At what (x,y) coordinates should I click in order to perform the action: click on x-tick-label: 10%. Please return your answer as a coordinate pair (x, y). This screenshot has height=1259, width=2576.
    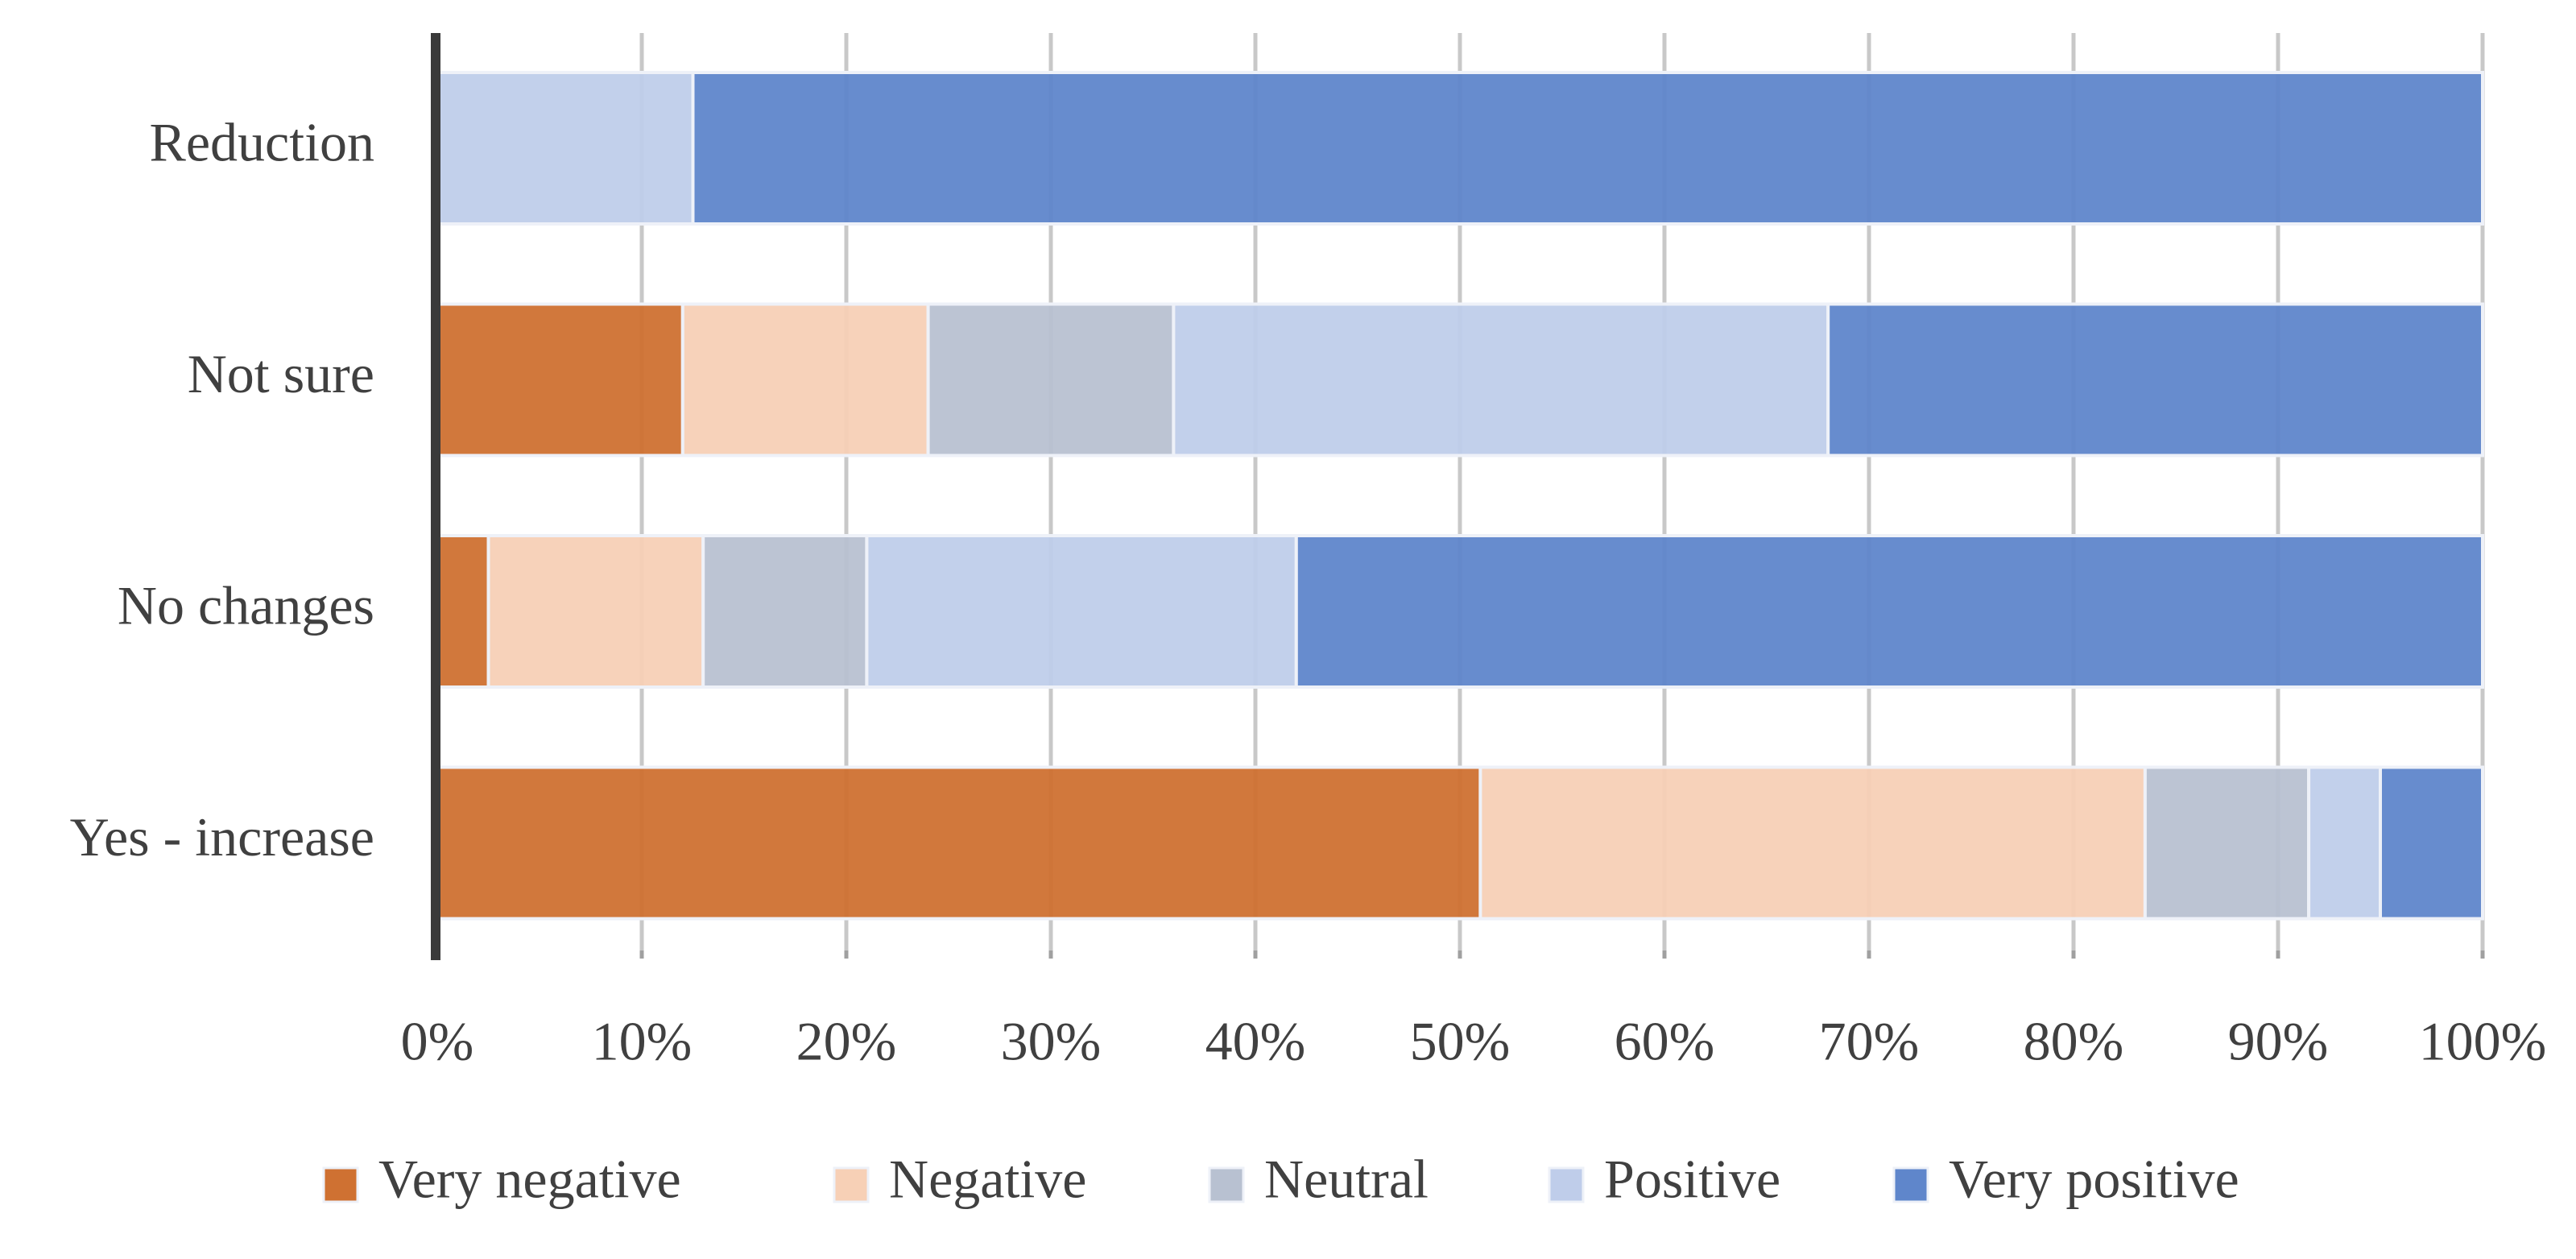
    Looking at the image, I should click on (643, 1041).